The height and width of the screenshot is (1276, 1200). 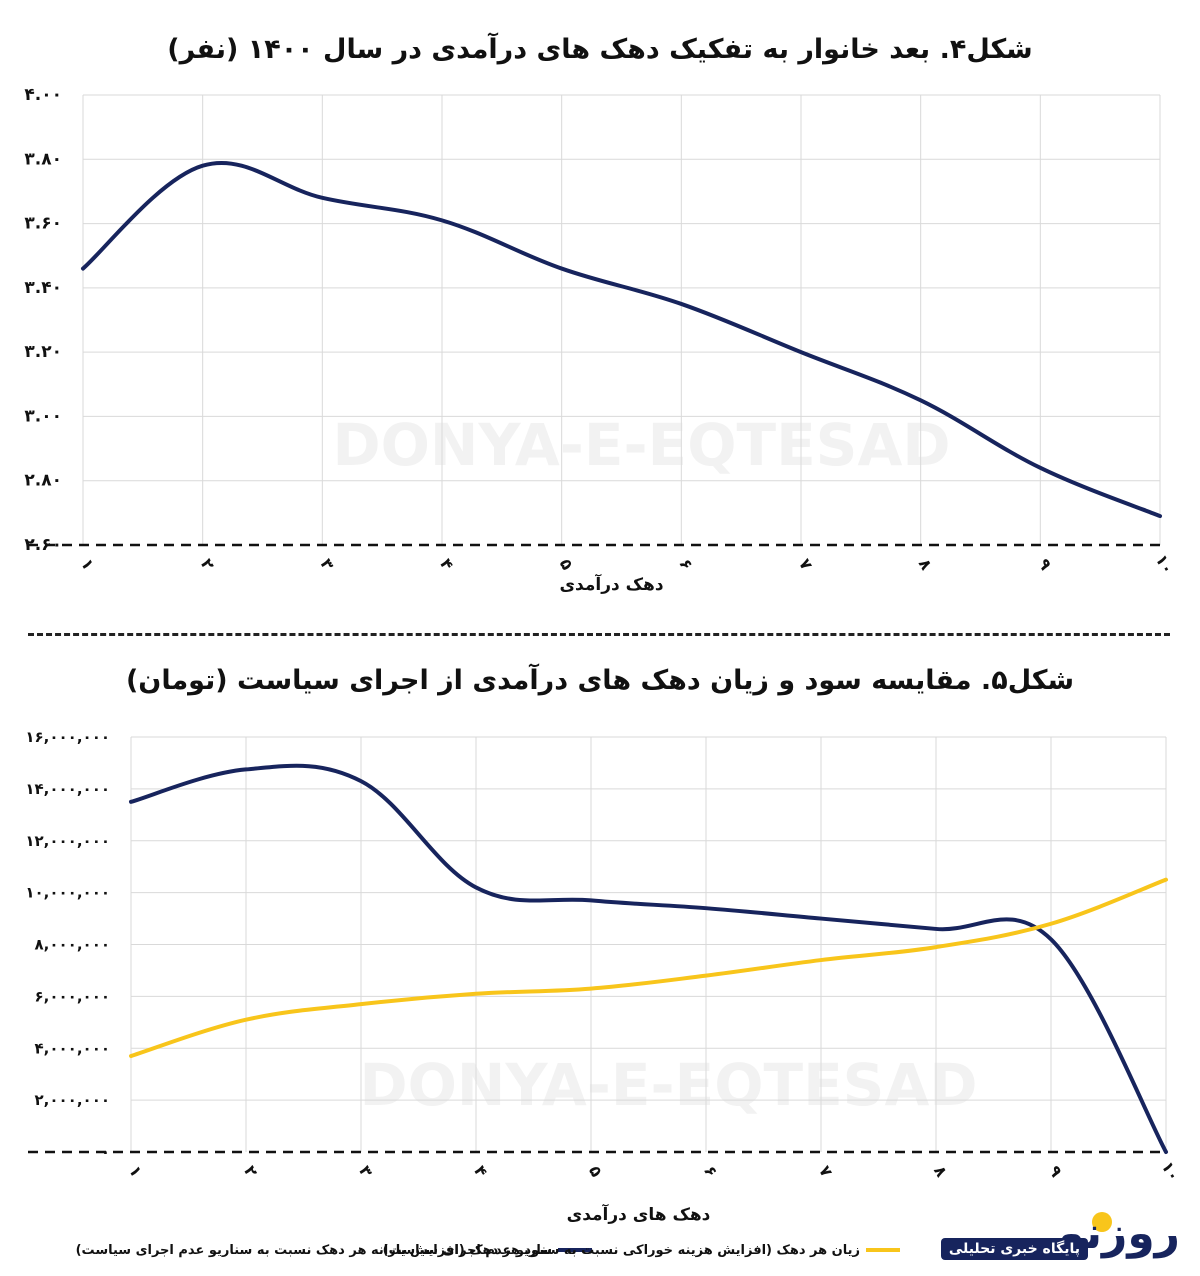 I want to click on publisher-logo: روزنو پایگاه خبری تحلیلی, so click(x=1036, y=1240).